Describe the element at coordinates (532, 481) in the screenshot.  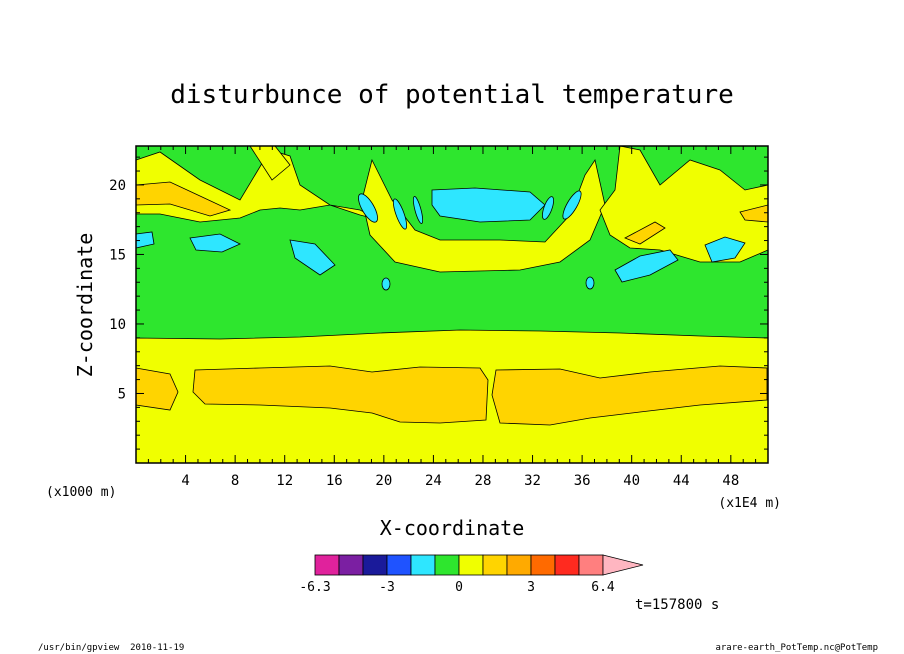
I see `x-tick-label: 32` at that location.